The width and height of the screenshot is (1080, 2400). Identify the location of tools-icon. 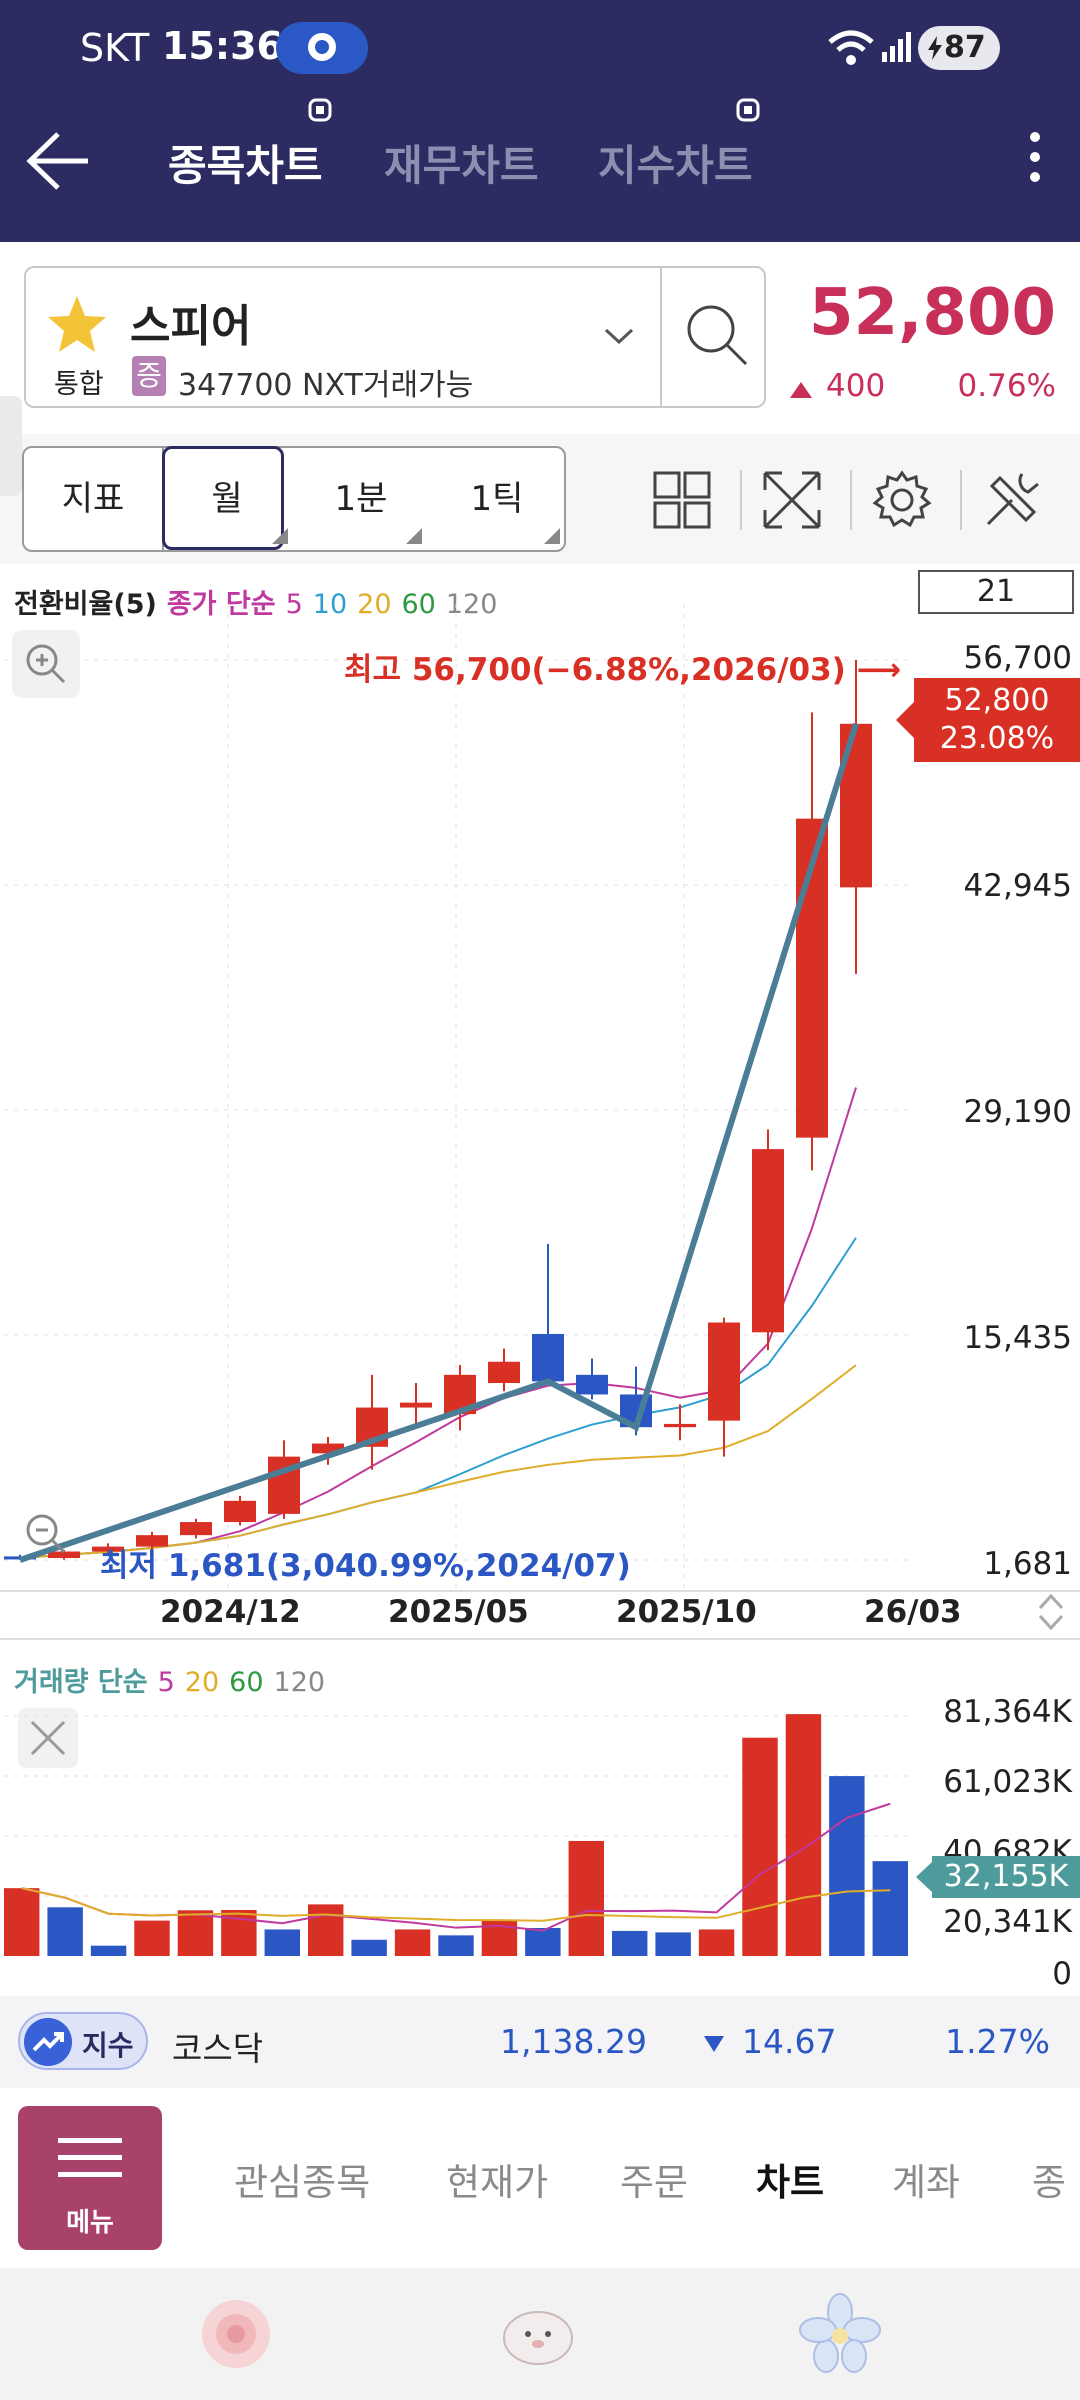
(1012, 500).